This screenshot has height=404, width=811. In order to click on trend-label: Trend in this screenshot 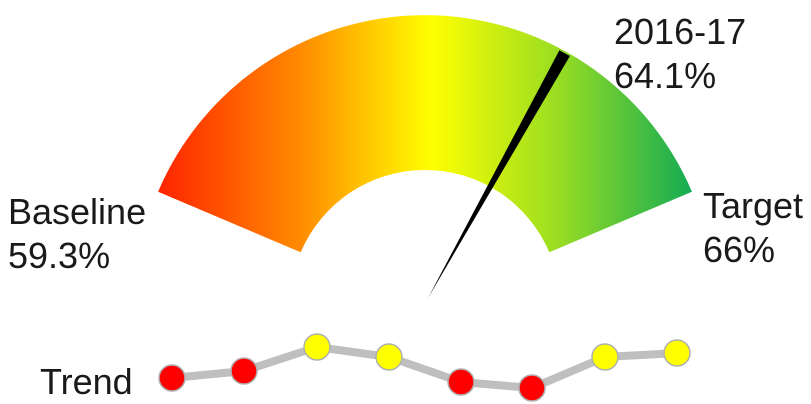, I will do `click(86, 381)`.